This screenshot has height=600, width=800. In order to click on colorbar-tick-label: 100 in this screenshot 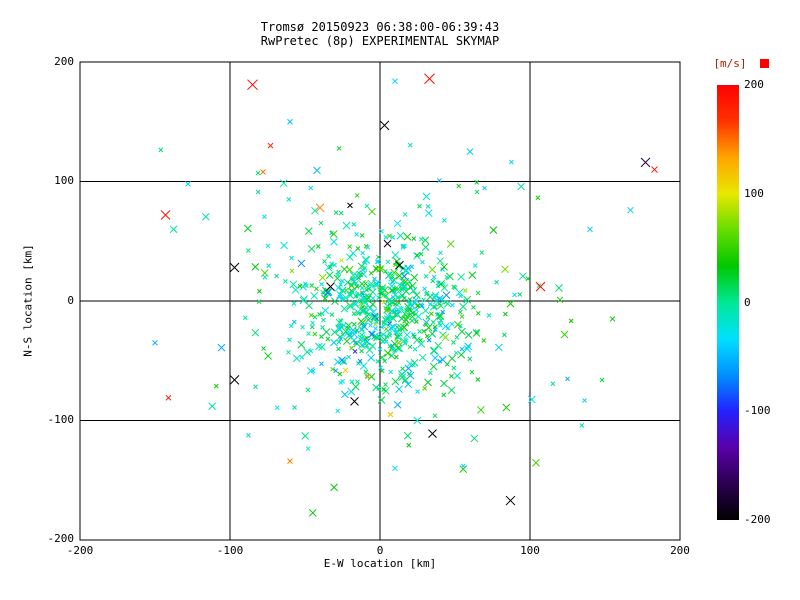, I will do `click(754, 193)`.